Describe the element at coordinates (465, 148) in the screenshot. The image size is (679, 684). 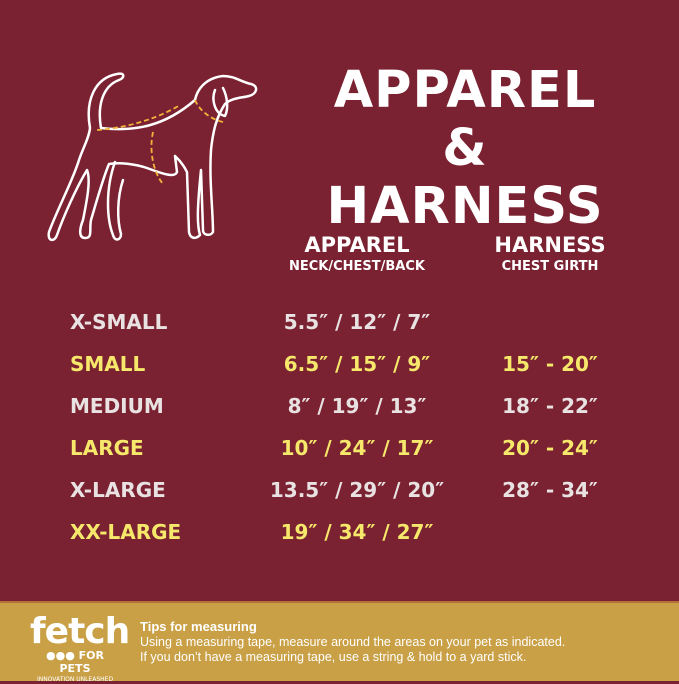
I see `page-title: APPAREL & HARNESS` at that location.